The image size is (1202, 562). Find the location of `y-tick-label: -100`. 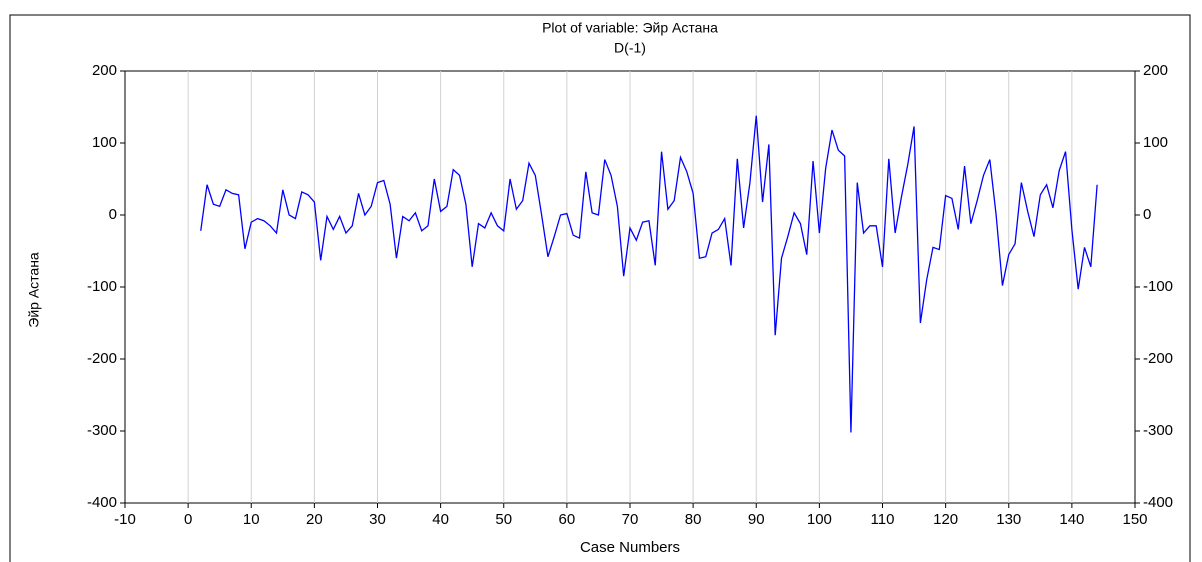

y-tick-label: -100 is located at coordinates (102, 286).